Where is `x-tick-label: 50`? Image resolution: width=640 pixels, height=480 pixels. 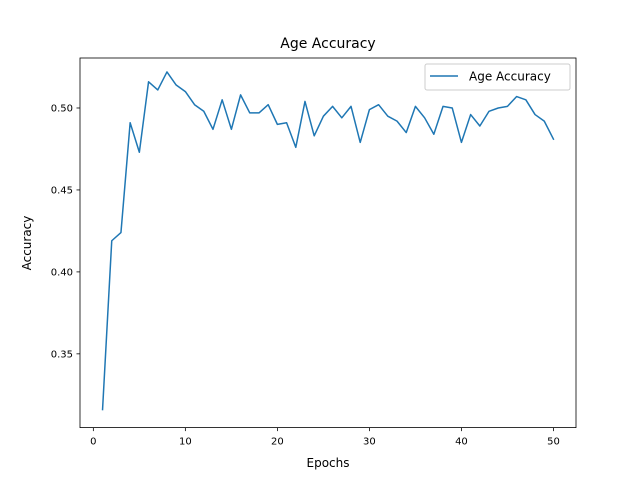 x-tick-label: 50 is located at coordinates (553, 442).